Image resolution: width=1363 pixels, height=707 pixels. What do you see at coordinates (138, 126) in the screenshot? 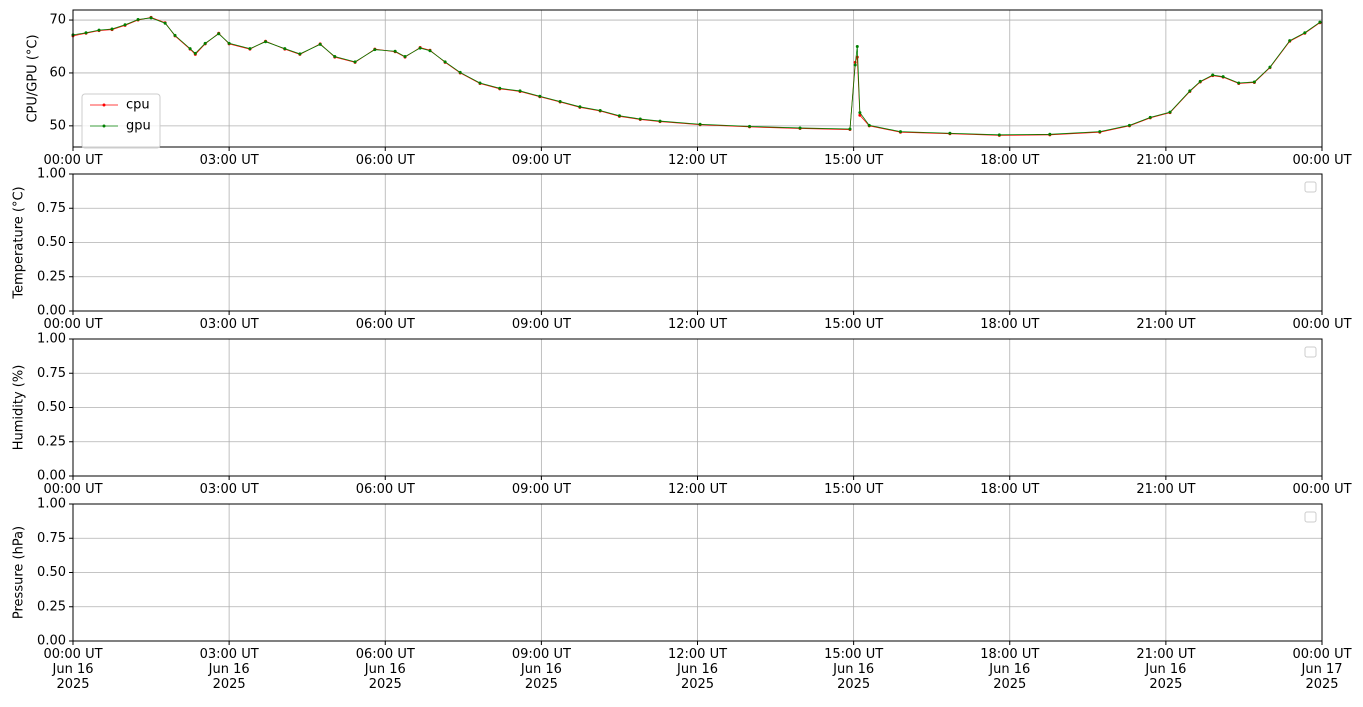
I see `legend-label: gpu` at bounding box center [138, 126].